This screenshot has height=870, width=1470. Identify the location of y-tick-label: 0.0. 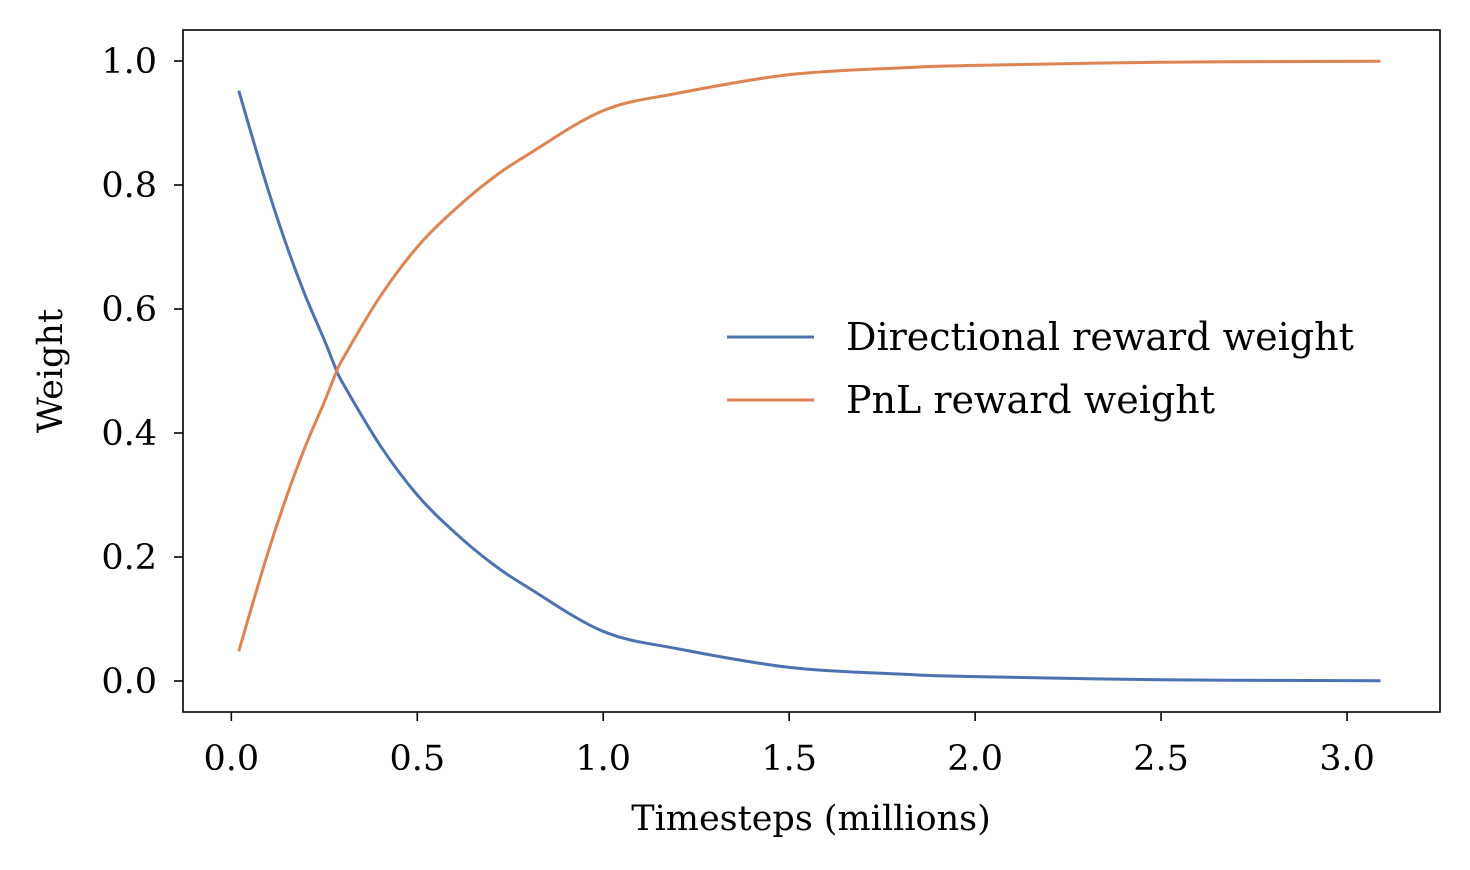
(129, 682).